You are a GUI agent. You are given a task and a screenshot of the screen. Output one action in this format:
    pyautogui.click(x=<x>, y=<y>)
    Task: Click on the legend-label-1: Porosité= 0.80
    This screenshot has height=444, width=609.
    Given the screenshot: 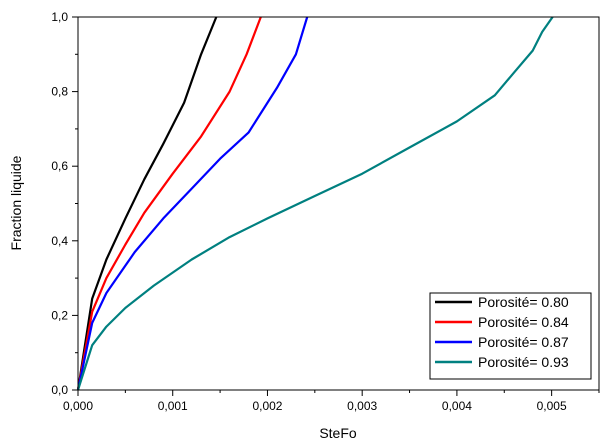 What is the action you would take?
    pyautogui.click(x=523, y=302)
    